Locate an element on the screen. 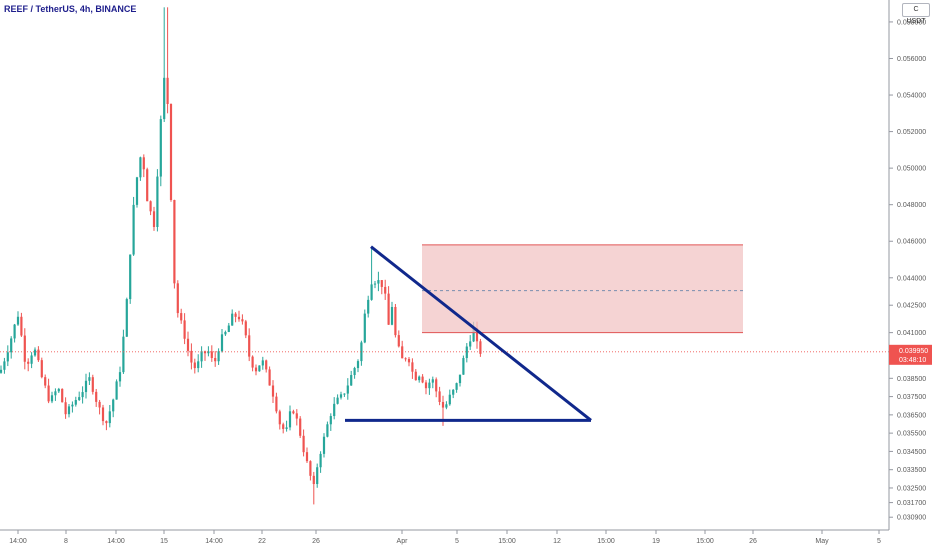  x-tick-label: 26 is located at coordinates (316, 541).